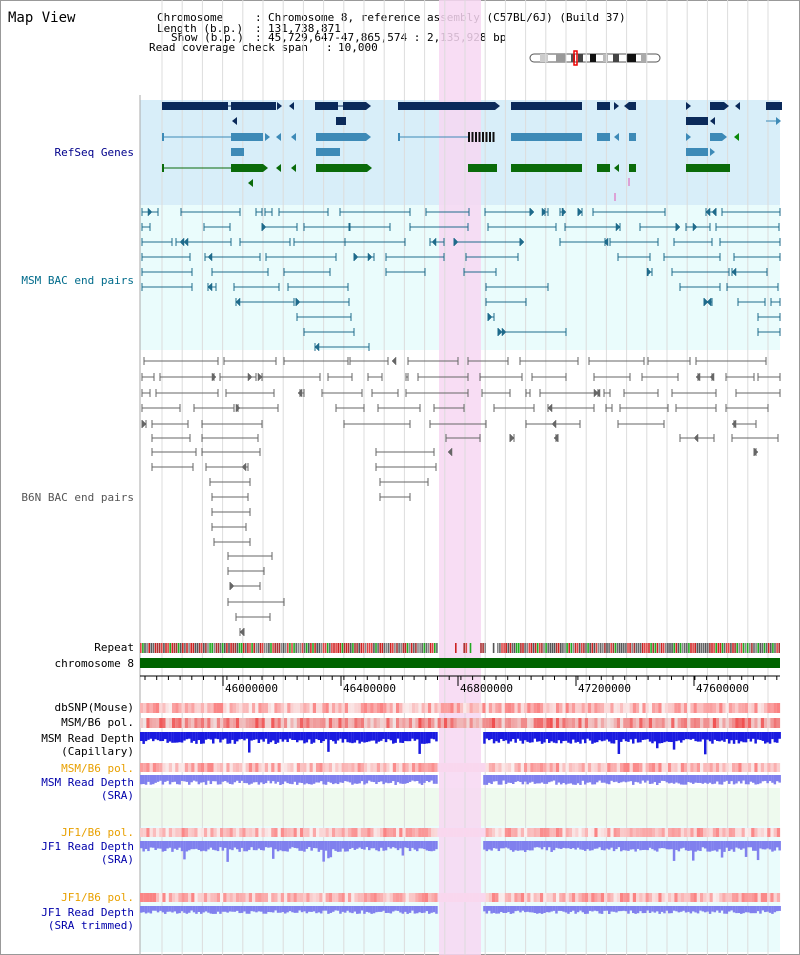 The height and width of the screenshot is (955, 800). I want to click on track-label-msm-depth-capillary-sub: (Capillary), so click(97, 751).